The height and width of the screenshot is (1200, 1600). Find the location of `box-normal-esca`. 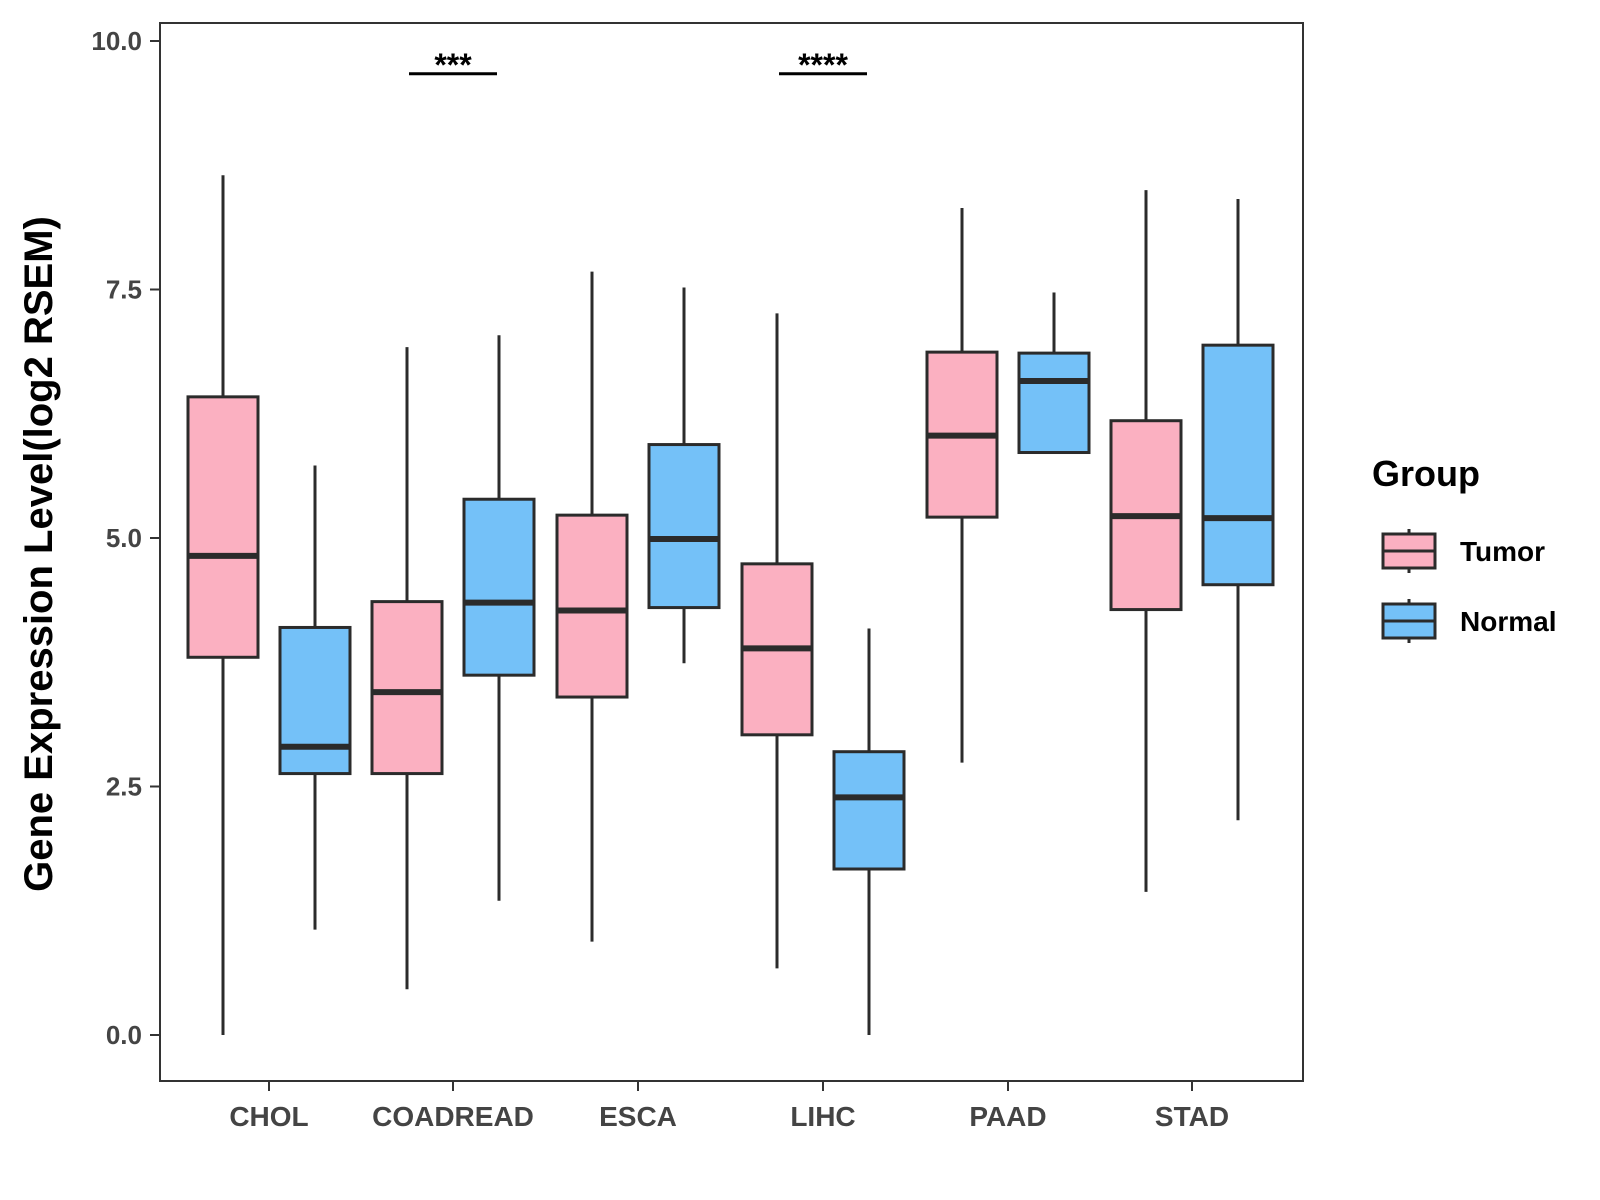

box-normal-esca is located at coordinates (684, 475).